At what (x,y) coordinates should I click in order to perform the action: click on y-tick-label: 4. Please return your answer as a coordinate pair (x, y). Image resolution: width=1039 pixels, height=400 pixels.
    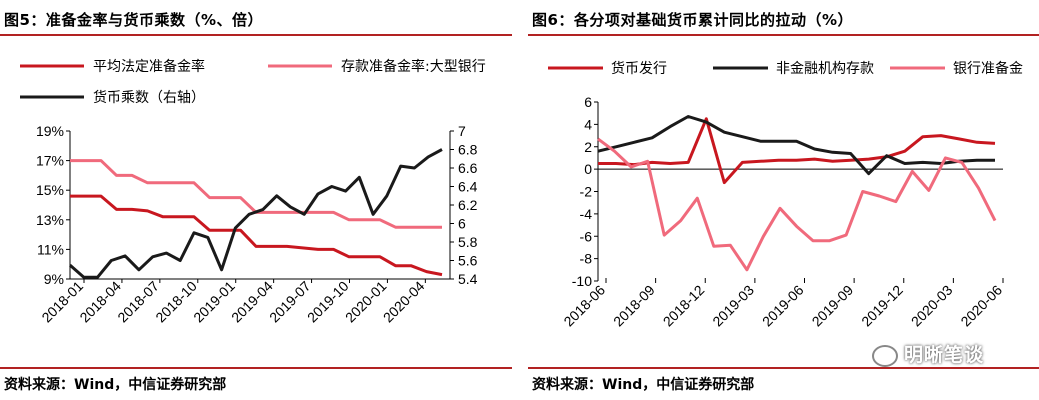
    Looking at the image, I should click on (588, 124).